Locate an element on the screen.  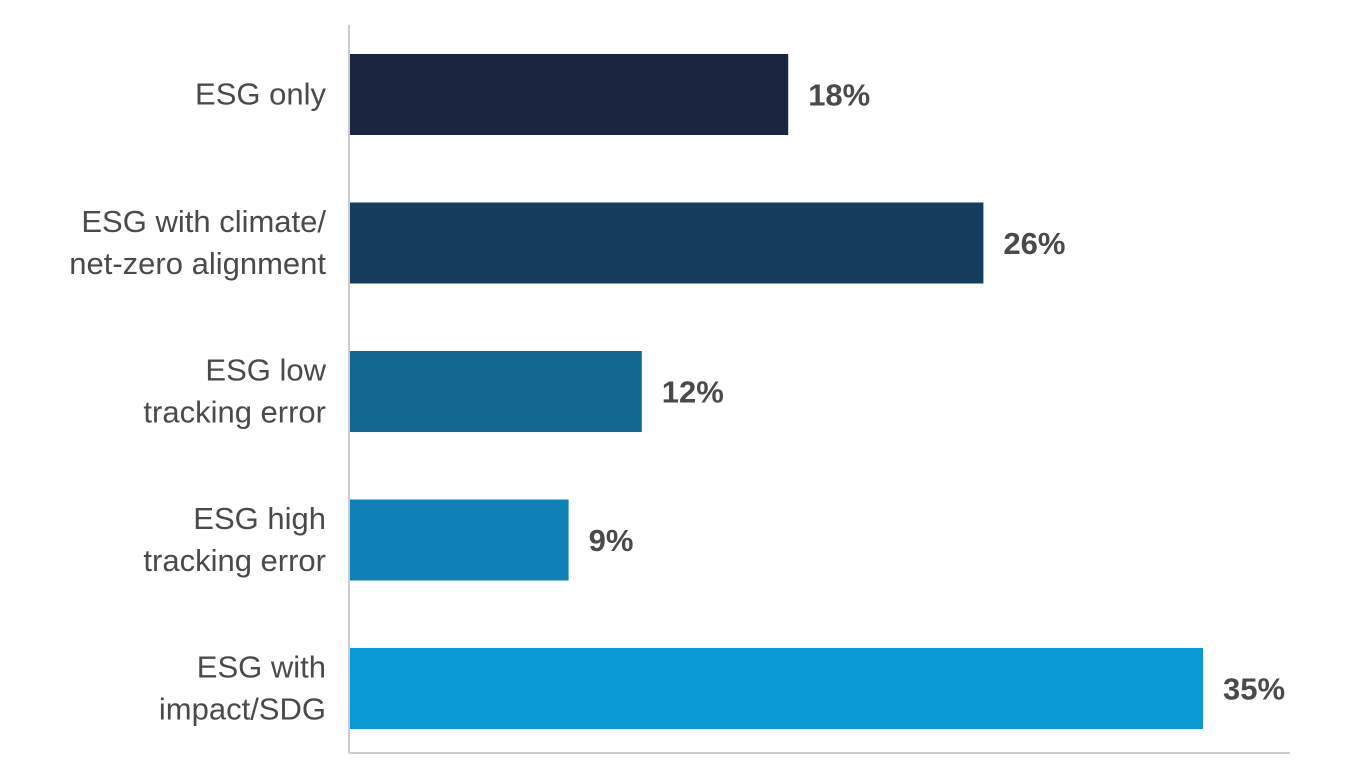
category-label-1-line-1: ESG only is located at coordinates (260, 94).